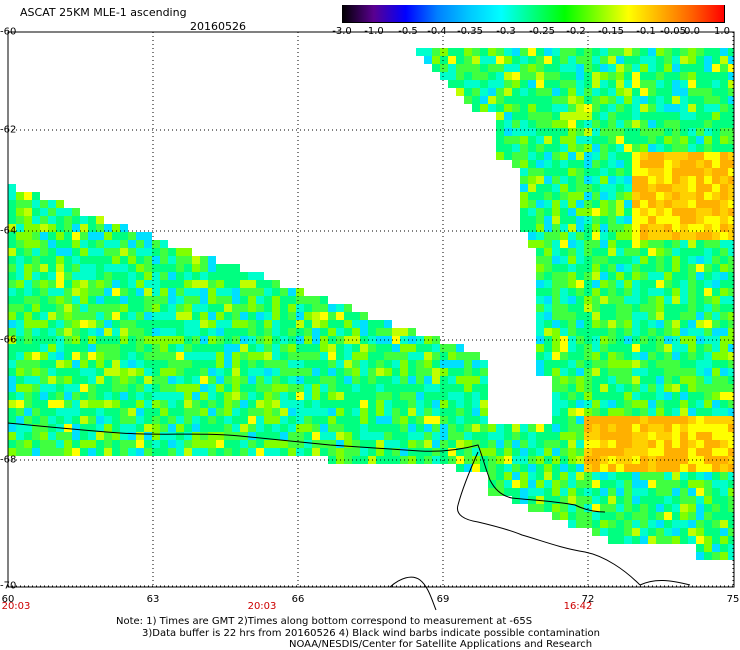 The height and width of the screenshot is (650, 740). Describe the element at coordinates (103, 12) in the screenshot. I see `product-title: ASCAT 25KM MLE-1 ascending` at that location.